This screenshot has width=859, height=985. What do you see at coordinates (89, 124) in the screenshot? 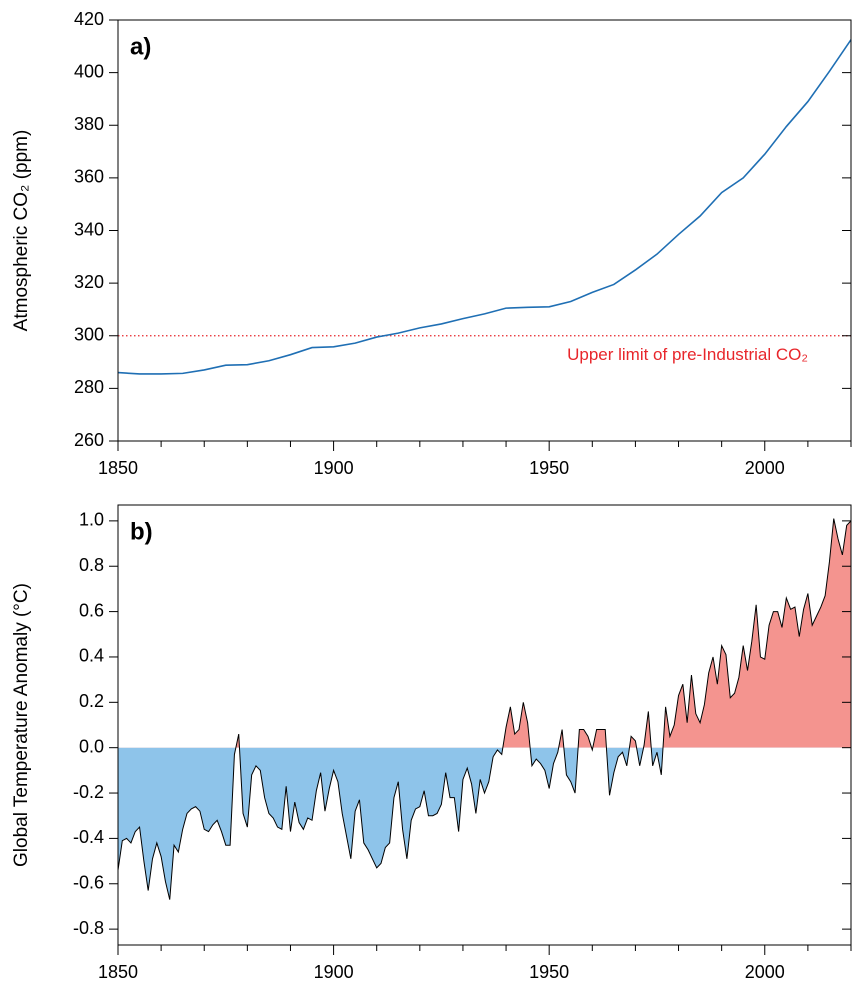
I see `y-tick-label: 380` at bounding box center [89, 124].